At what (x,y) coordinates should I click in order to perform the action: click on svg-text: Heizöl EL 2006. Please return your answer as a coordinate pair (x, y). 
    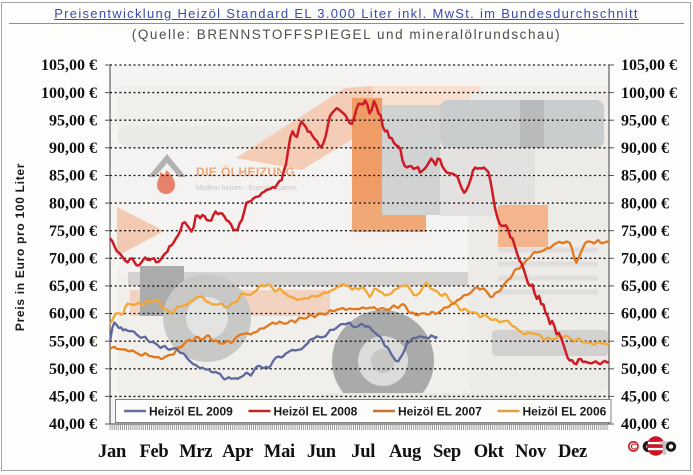
    Looking at the image, I should click on (565, 411).